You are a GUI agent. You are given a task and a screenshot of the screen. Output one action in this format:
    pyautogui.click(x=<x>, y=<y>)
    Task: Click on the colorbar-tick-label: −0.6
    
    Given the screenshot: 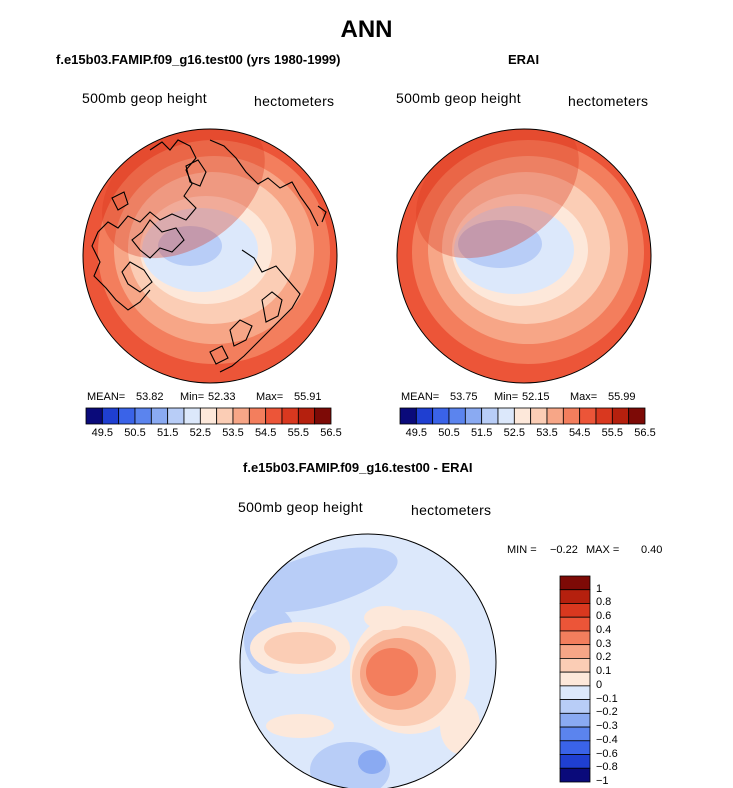 What is the action you would take?
    pyautogui.click(x=607, y=753)
    